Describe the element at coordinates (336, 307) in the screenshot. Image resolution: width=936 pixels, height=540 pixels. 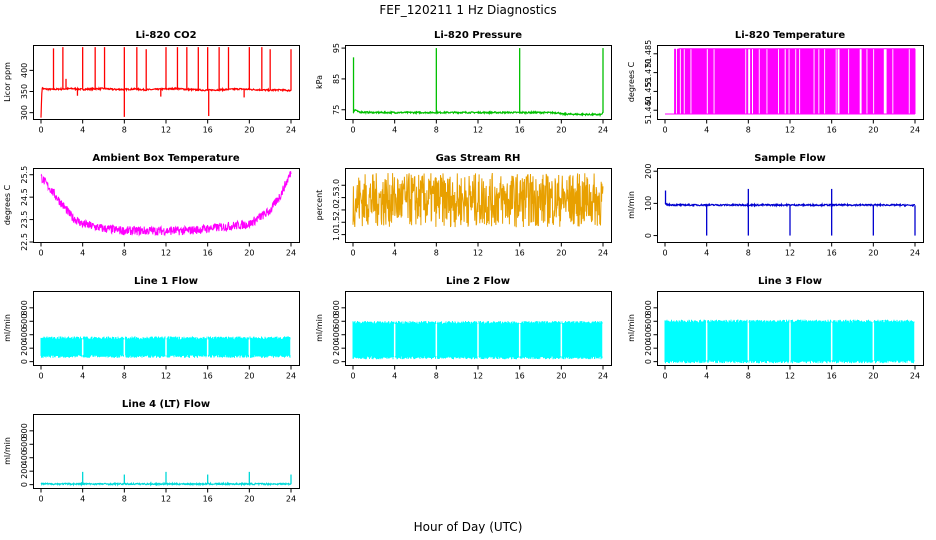
I see `y-tick-label: 800` at that location.